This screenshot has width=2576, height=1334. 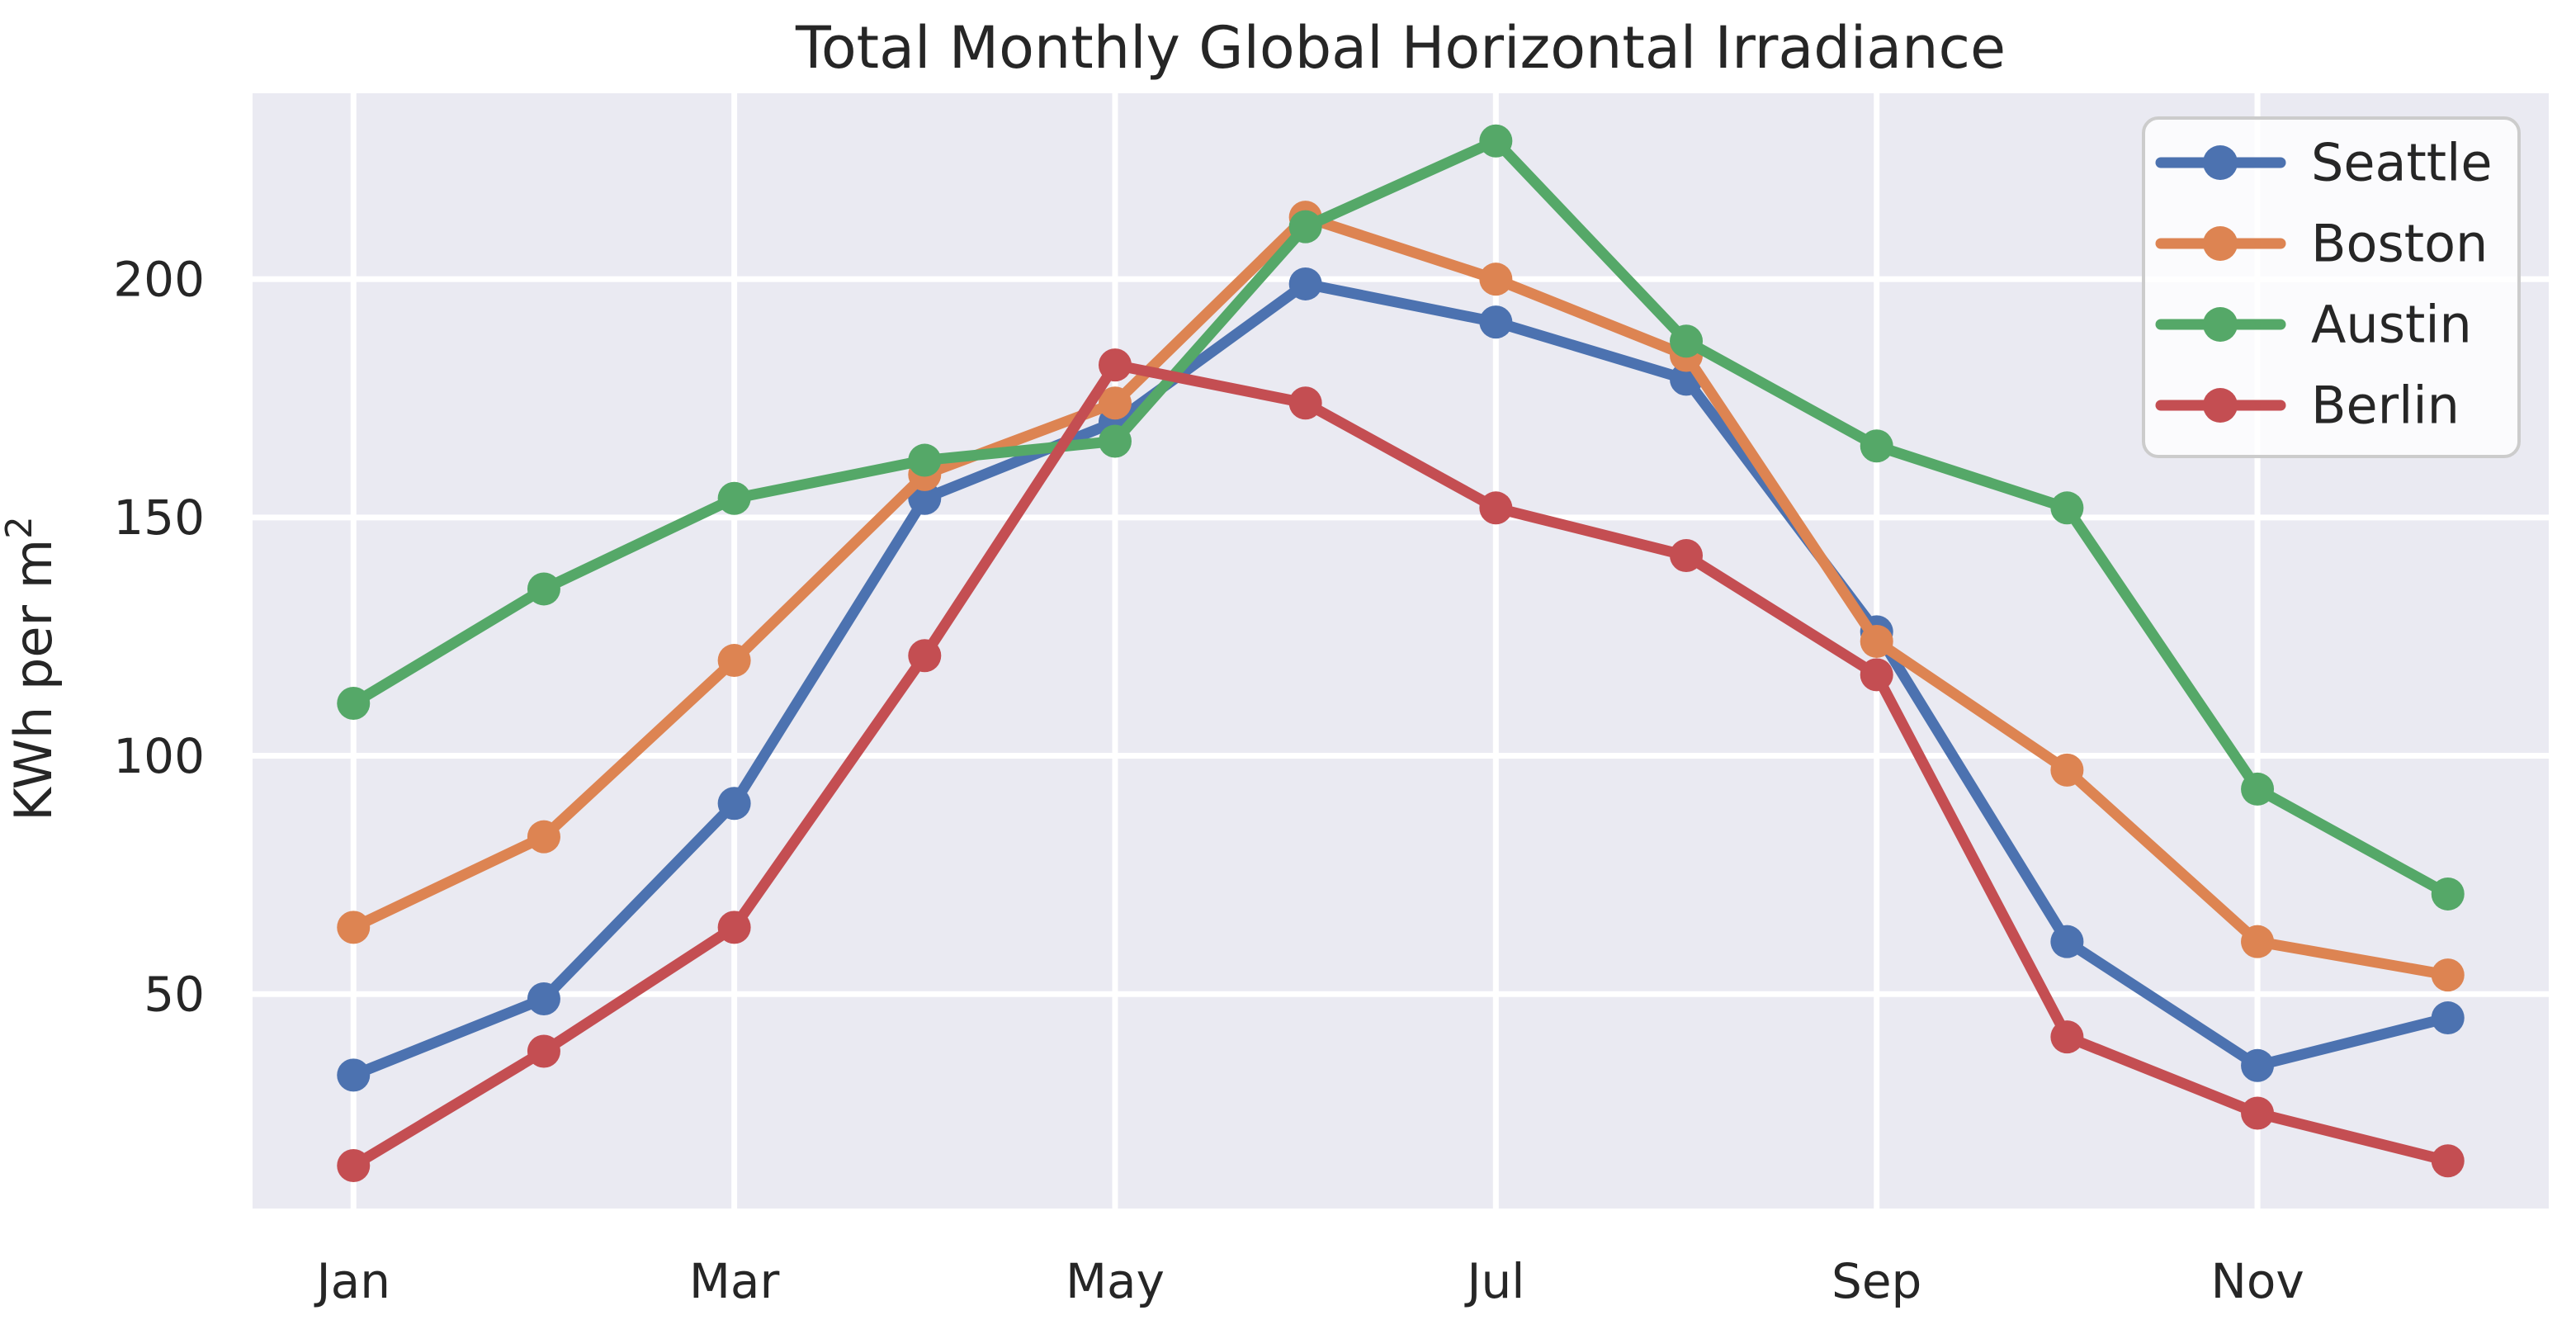 What do you see at coordinates (1876, 641) in the screenshot?
I see `data-point-boston-sep` at bounding box center [1876, 641].